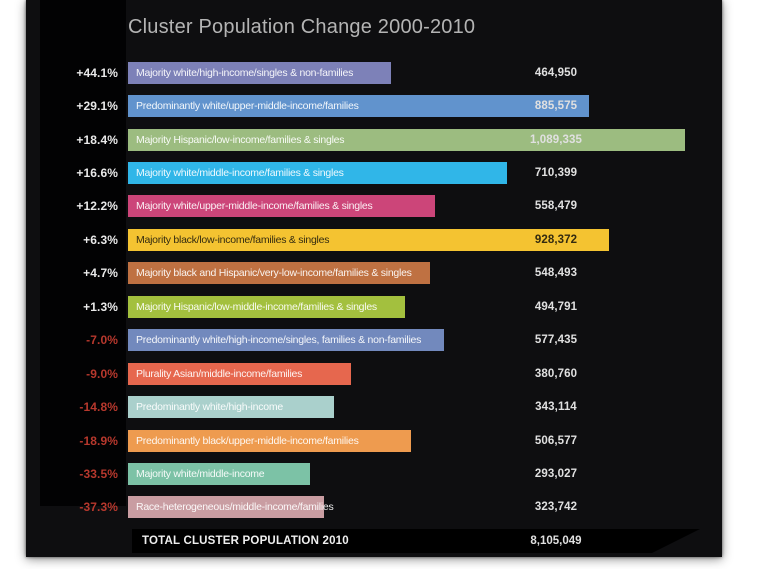  I want to click on percent-change-label: +16.6%, so click(97, 173).